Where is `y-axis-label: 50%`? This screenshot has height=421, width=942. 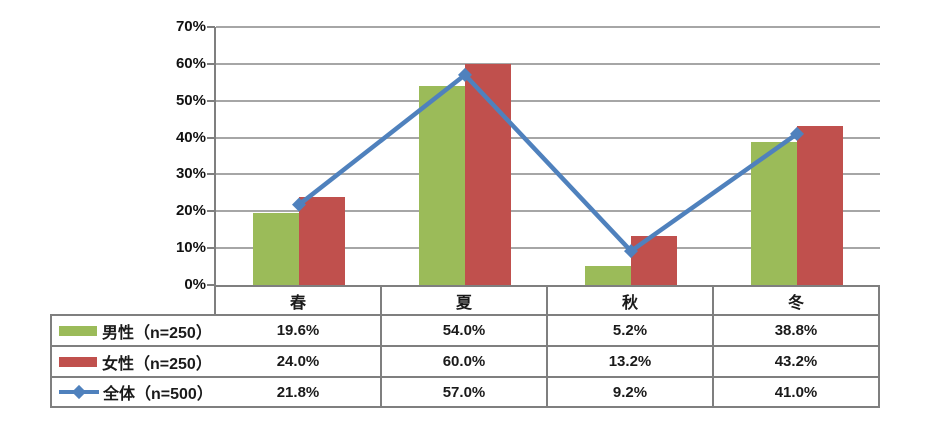 y-axis-label: 50% is located at coordinates (190, 100).